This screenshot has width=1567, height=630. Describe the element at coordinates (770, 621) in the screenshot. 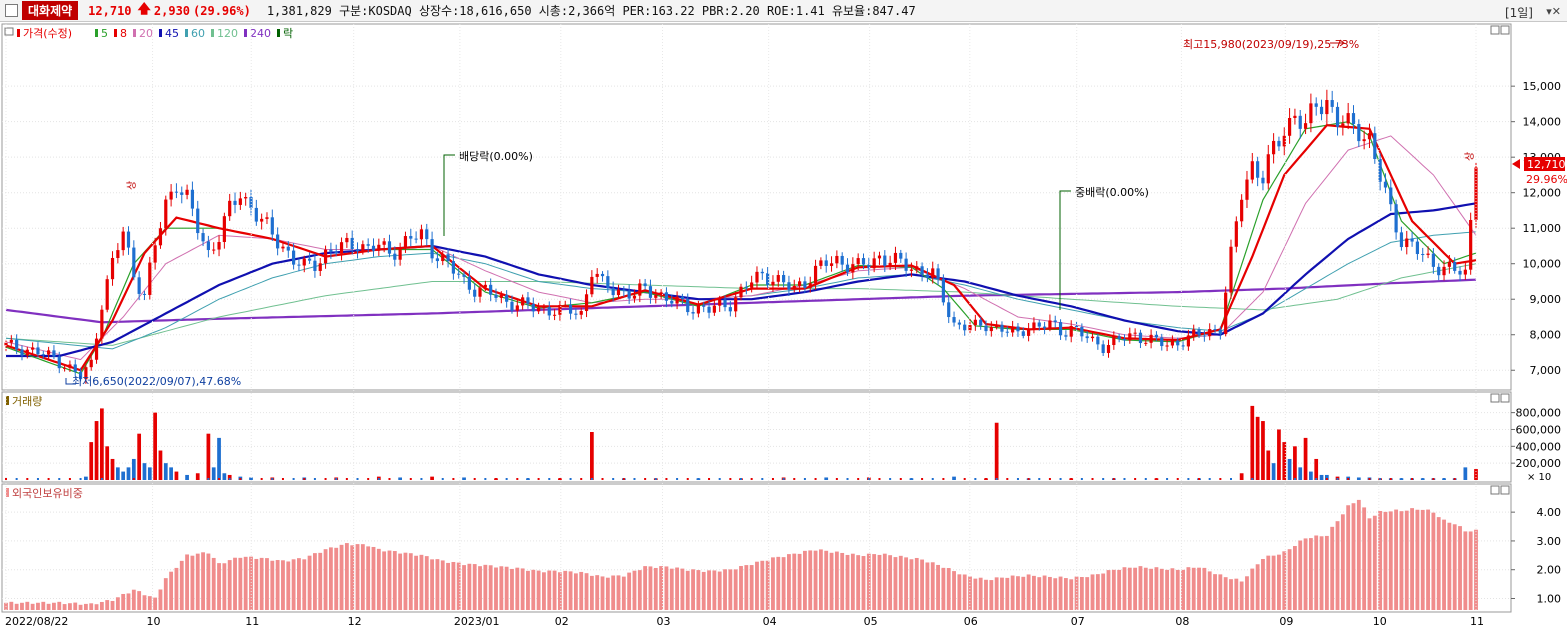

I see `date-tick-label: 04` at that location.